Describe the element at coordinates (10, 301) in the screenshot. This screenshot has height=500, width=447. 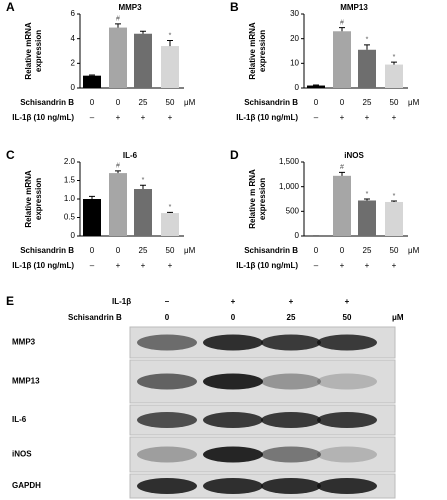
I see `panel-label: E` at that location.